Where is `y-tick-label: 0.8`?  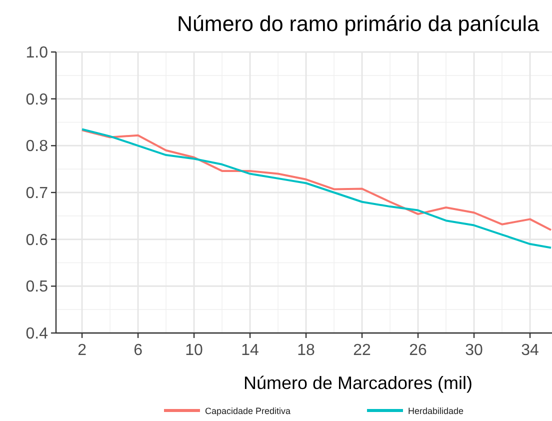
y-tick-label: 0.8 is located at coordinates (37, 147).